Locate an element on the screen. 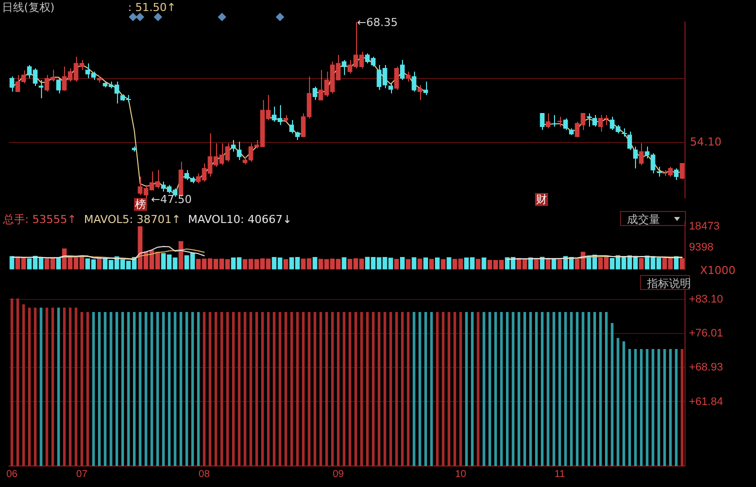 The height and width of the screenshot is (487, 756). x-tick-label: 07 is located at coordinates (82, 474).